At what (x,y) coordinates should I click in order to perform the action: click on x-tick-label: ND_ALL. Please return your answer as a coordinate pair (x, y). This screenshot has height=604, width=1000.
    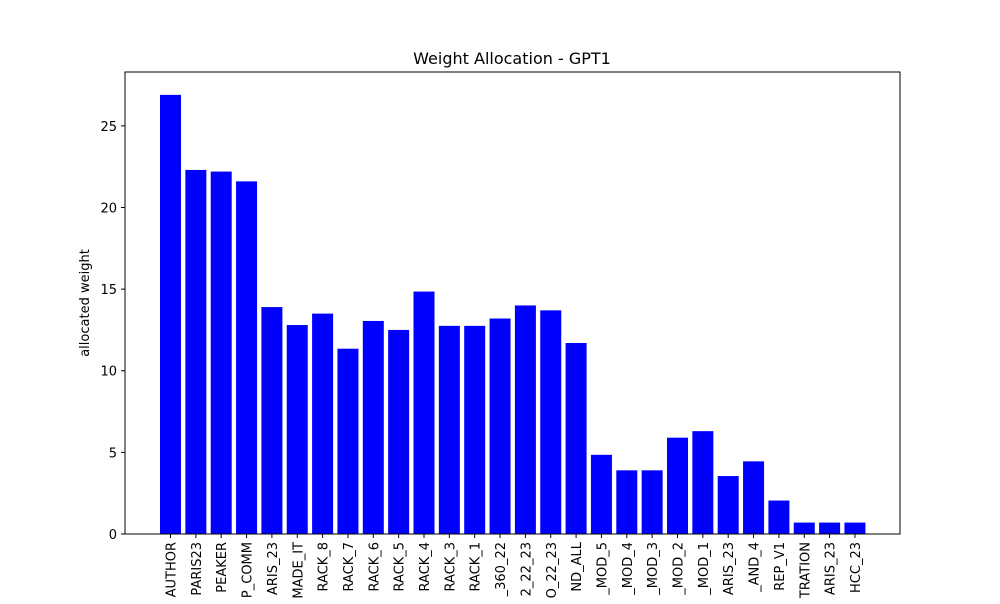
    Looking at the image, I should click on (577, 566).